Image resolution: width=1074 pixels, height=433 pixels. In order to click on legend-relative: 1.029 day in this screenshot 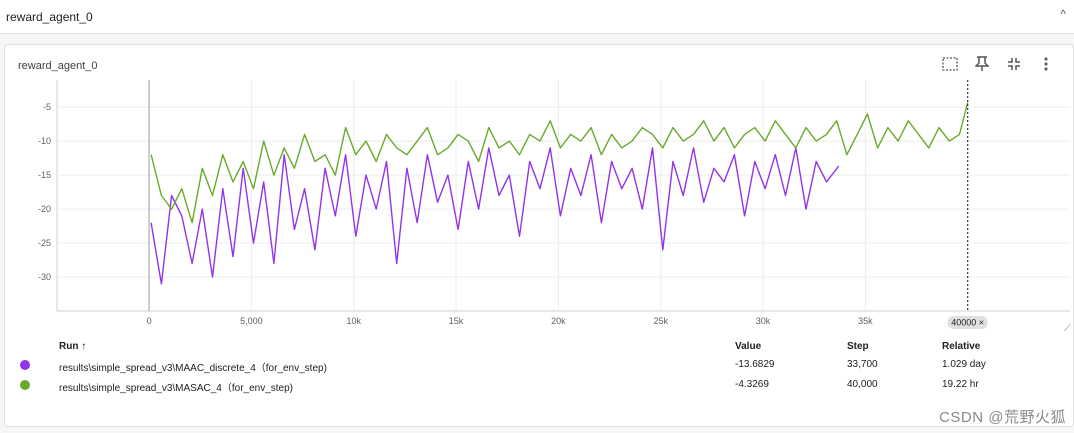, I will do `click(964, 364)`.